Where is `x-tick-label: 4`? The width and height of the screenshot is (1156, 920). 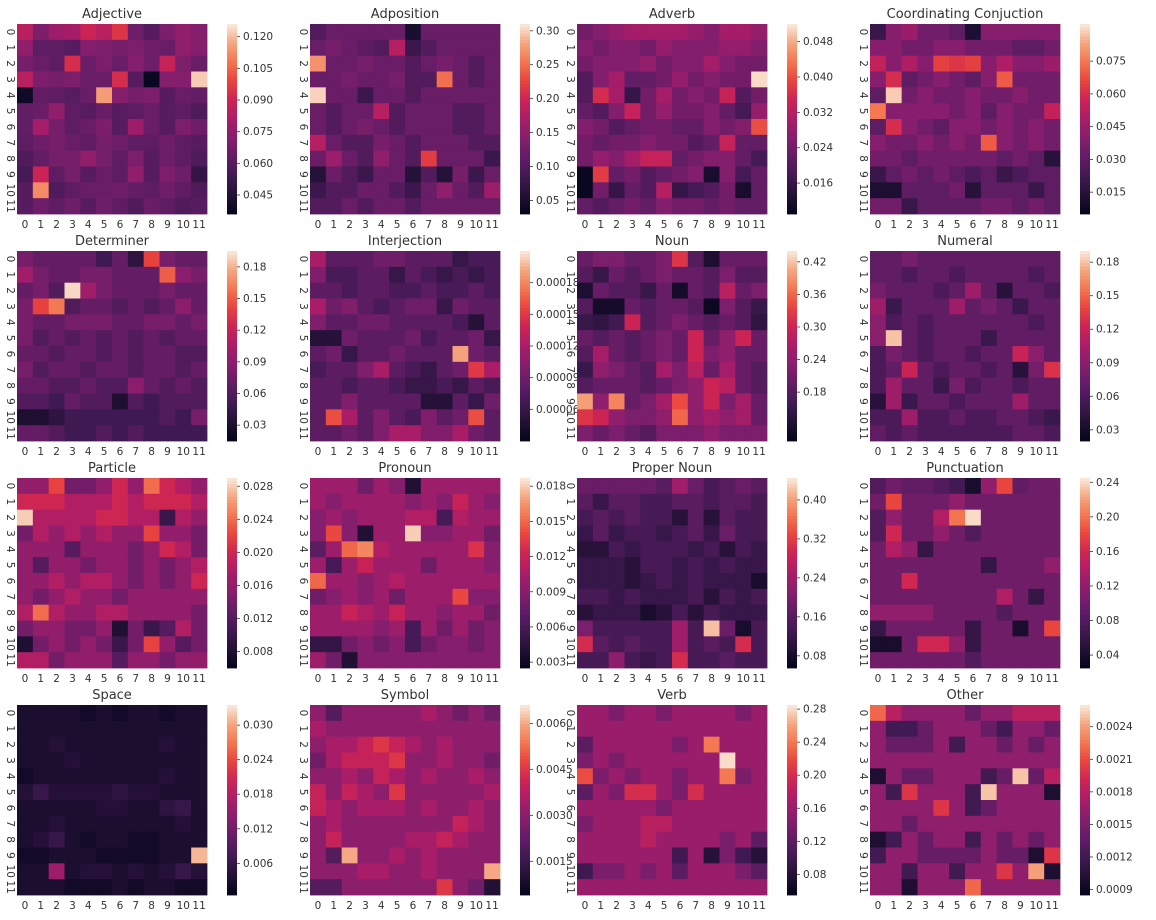
x-tick-label: 4 is located at coordinates (88, 906).